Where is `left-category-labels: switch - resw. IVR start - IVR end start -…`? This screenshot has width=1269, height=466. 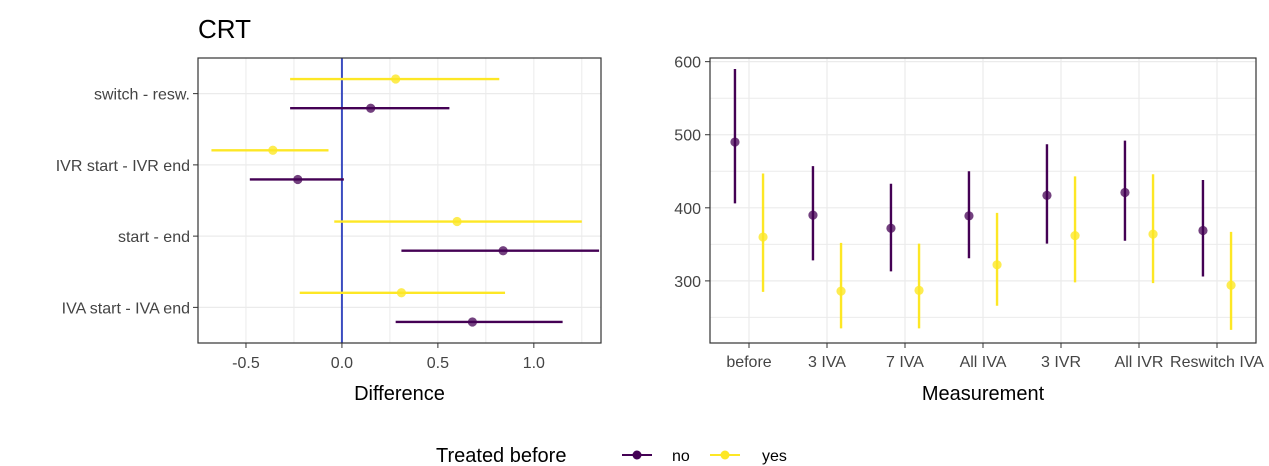
left-category-labels: switch - resw. IVR start - IVR end start -… is located at coordinates (127, 202).